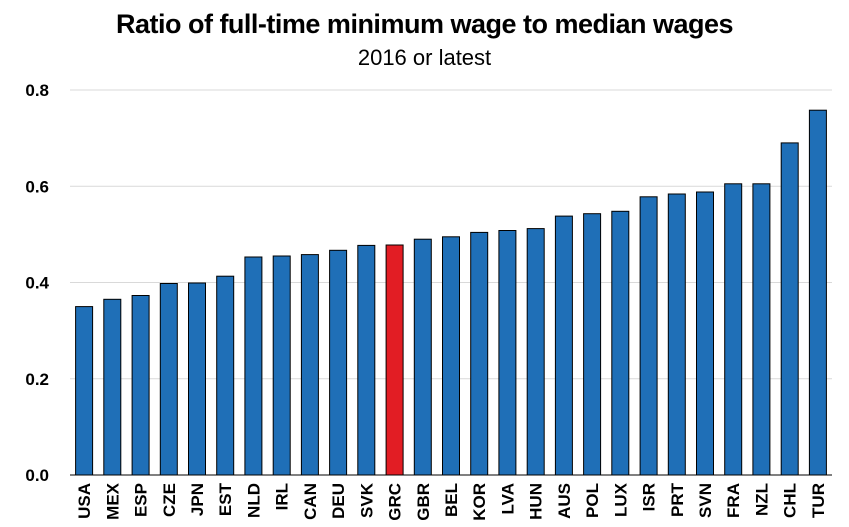 This screenshot has height=527, width=849. Describe the element at coordinates (395, 502) in the screenshot. I see `x-tick-label: GRC` at that location.